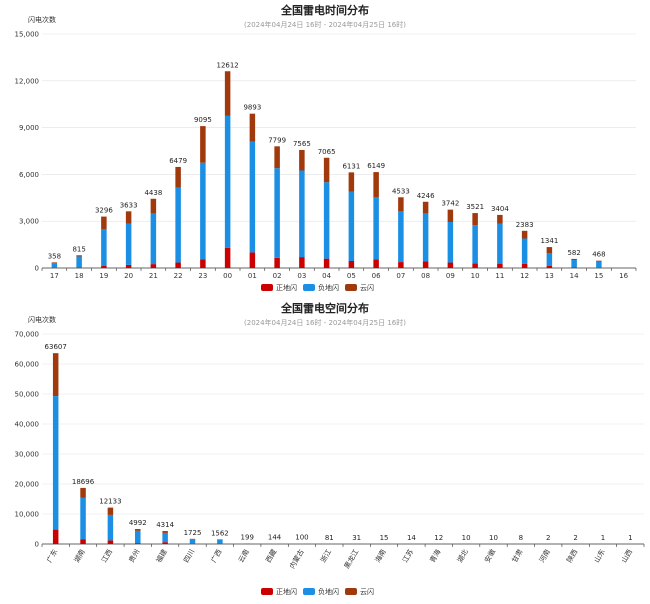  I want to click on x-tick-label: 福建, so click(161, 556).